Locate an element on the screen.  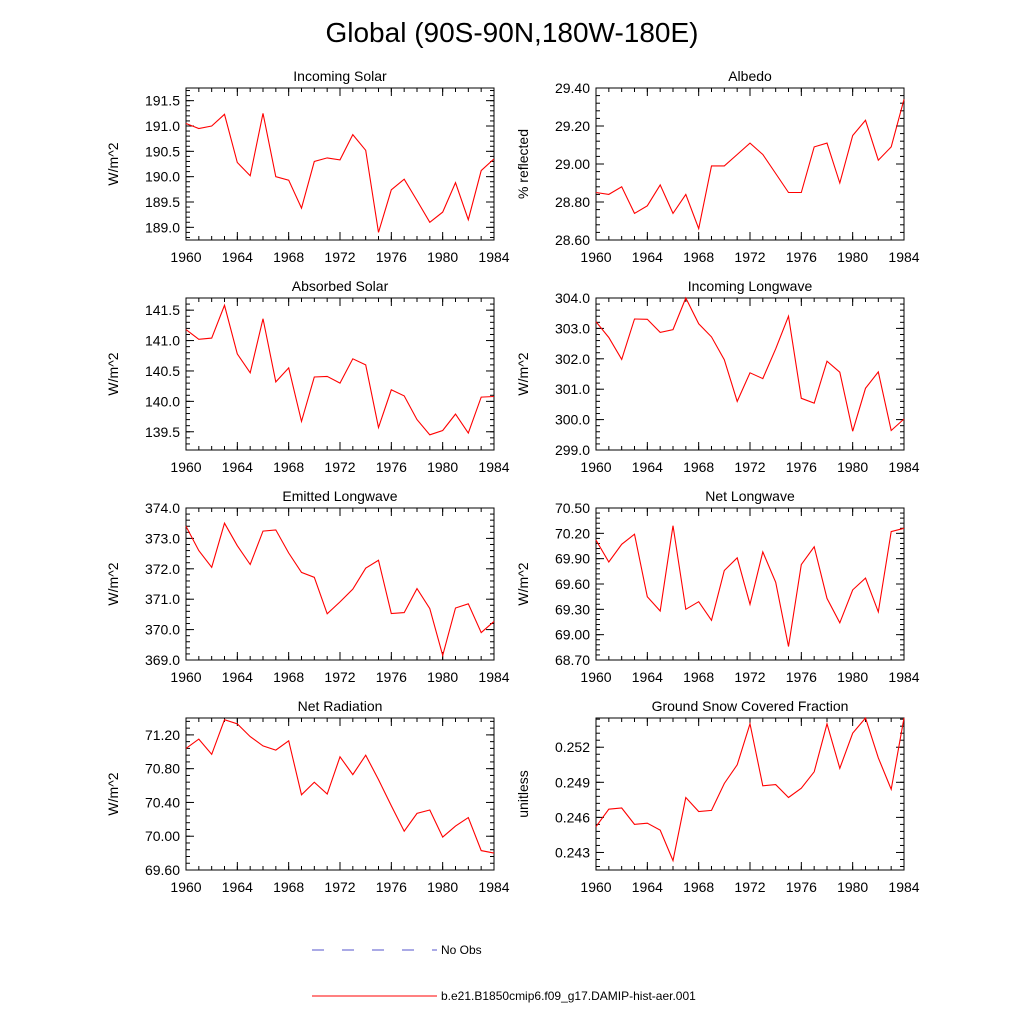
chart-title: Incoming Longwave is located at coordinates (750, 286).